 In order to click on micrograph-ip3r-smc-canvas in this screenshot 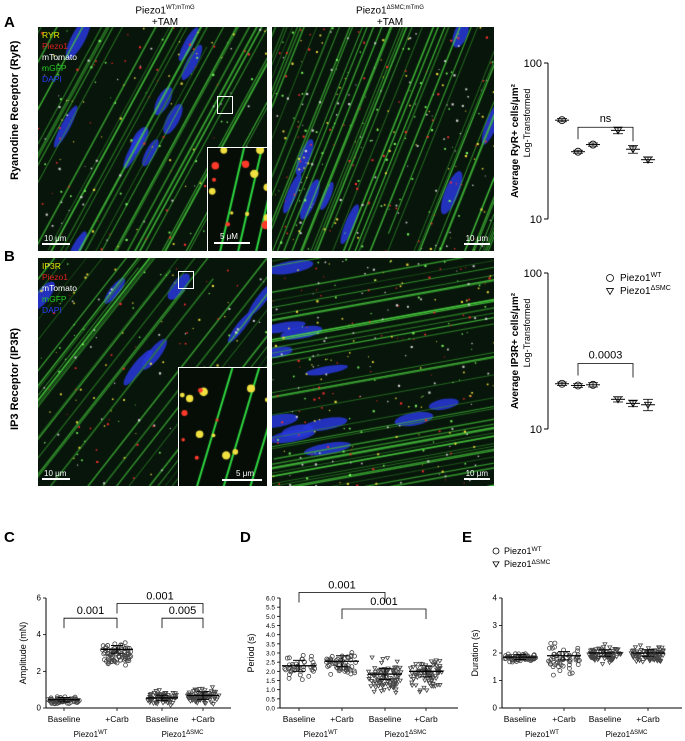, I will do `click(383, 372)`.